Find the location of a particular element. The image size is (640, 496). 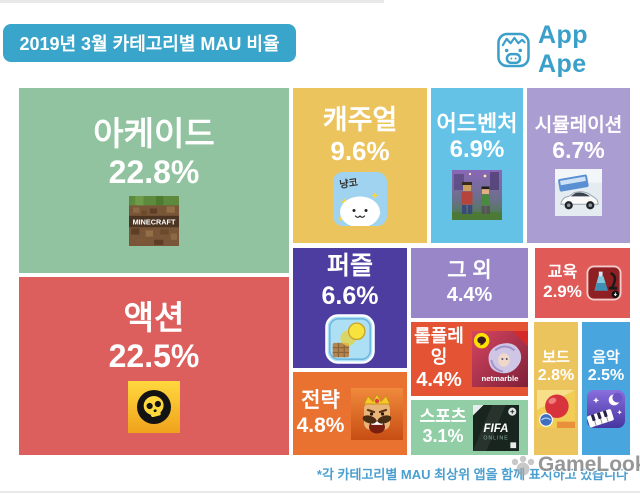

tile-others-label: 그 외 is located at coordinates (469, 270).